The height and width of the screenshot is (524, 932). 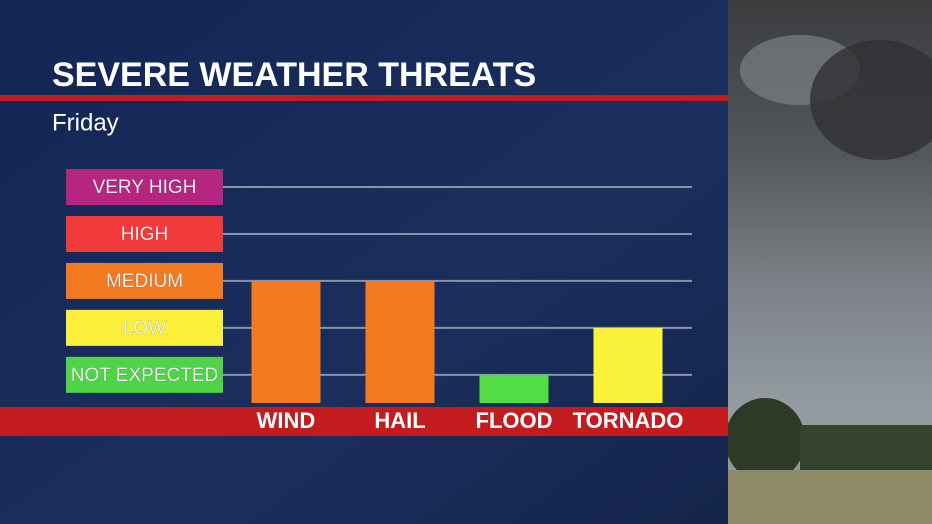 I want to click on y-tick-label: LOW, so click(x=144, y=328).